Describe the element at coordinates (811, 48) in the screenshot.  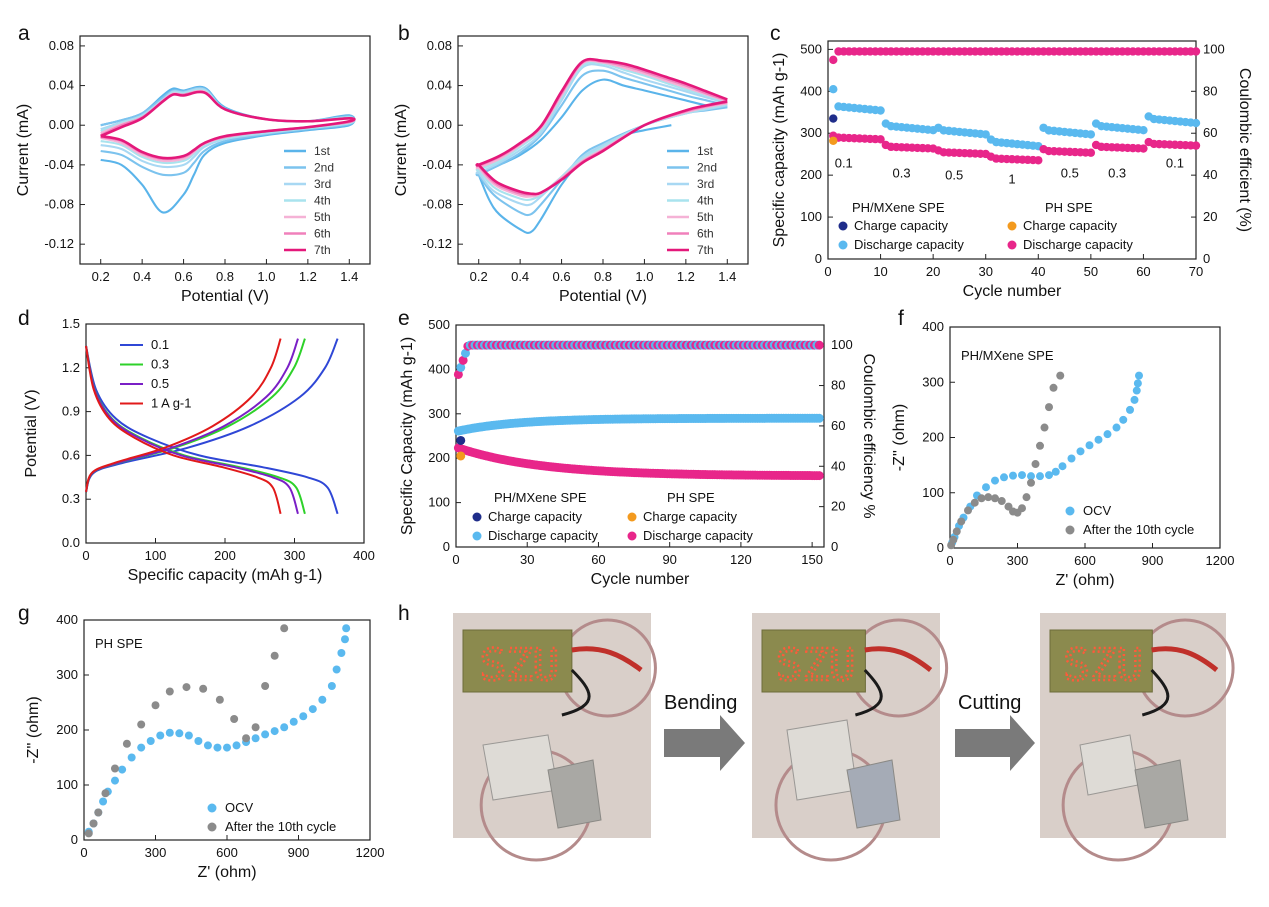
I see `y-tick-label: 500` at that location.